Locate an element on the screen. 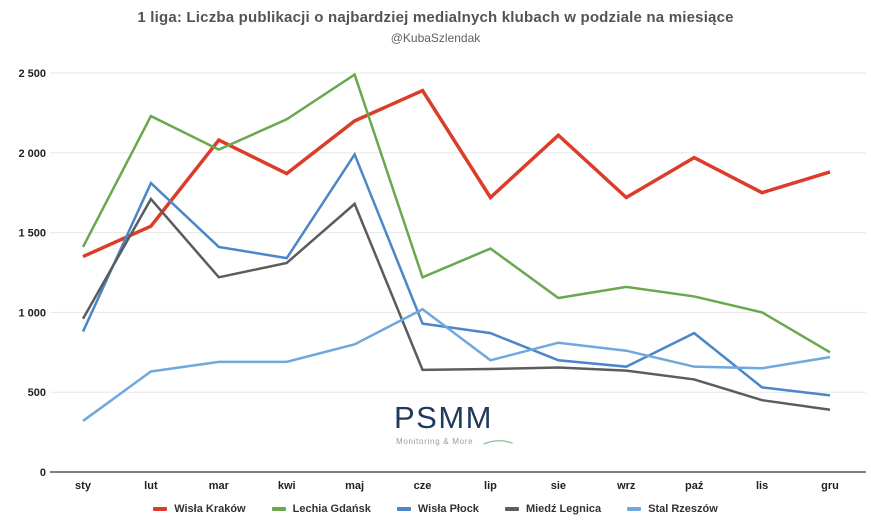 The width and height of the screenshot is (871, 530). psmm-logo-tagline: Monitoring & More is located at coordinates (435, 441).